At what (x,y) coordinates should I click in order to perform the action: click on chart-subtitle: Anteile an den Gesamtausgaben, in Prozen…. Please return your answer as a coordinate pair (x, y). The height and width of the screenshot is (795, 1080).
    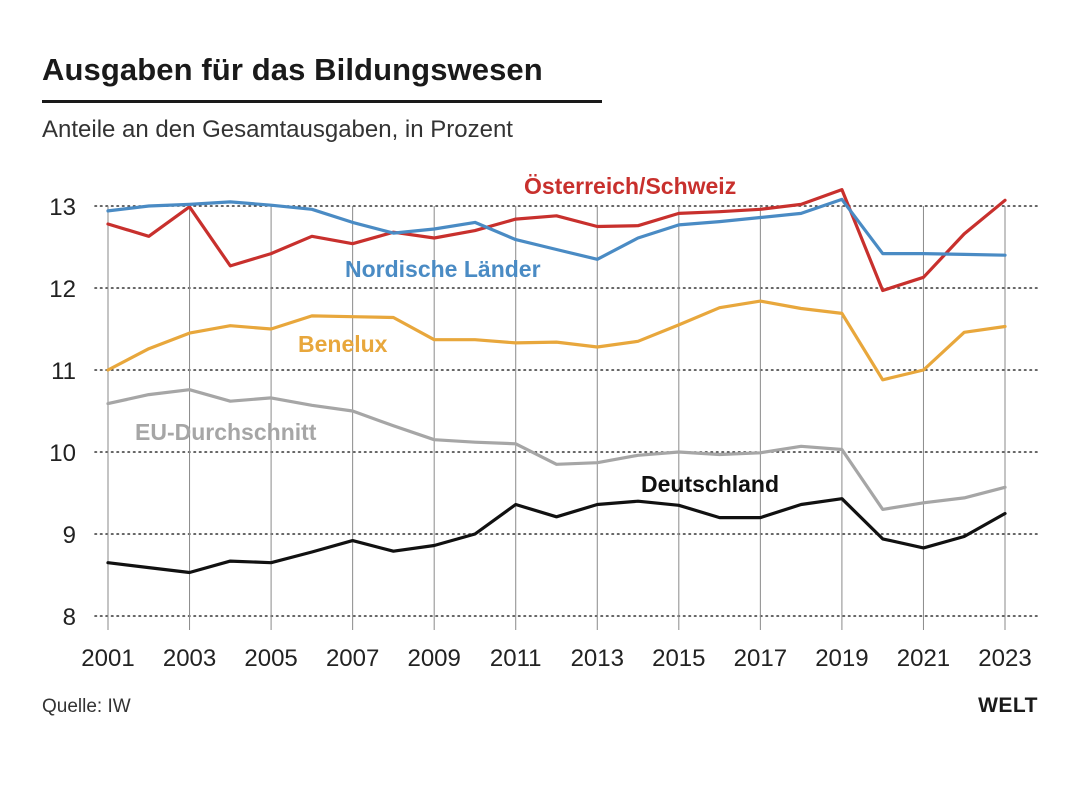
    Looking at the image, I should click on (277, 129).